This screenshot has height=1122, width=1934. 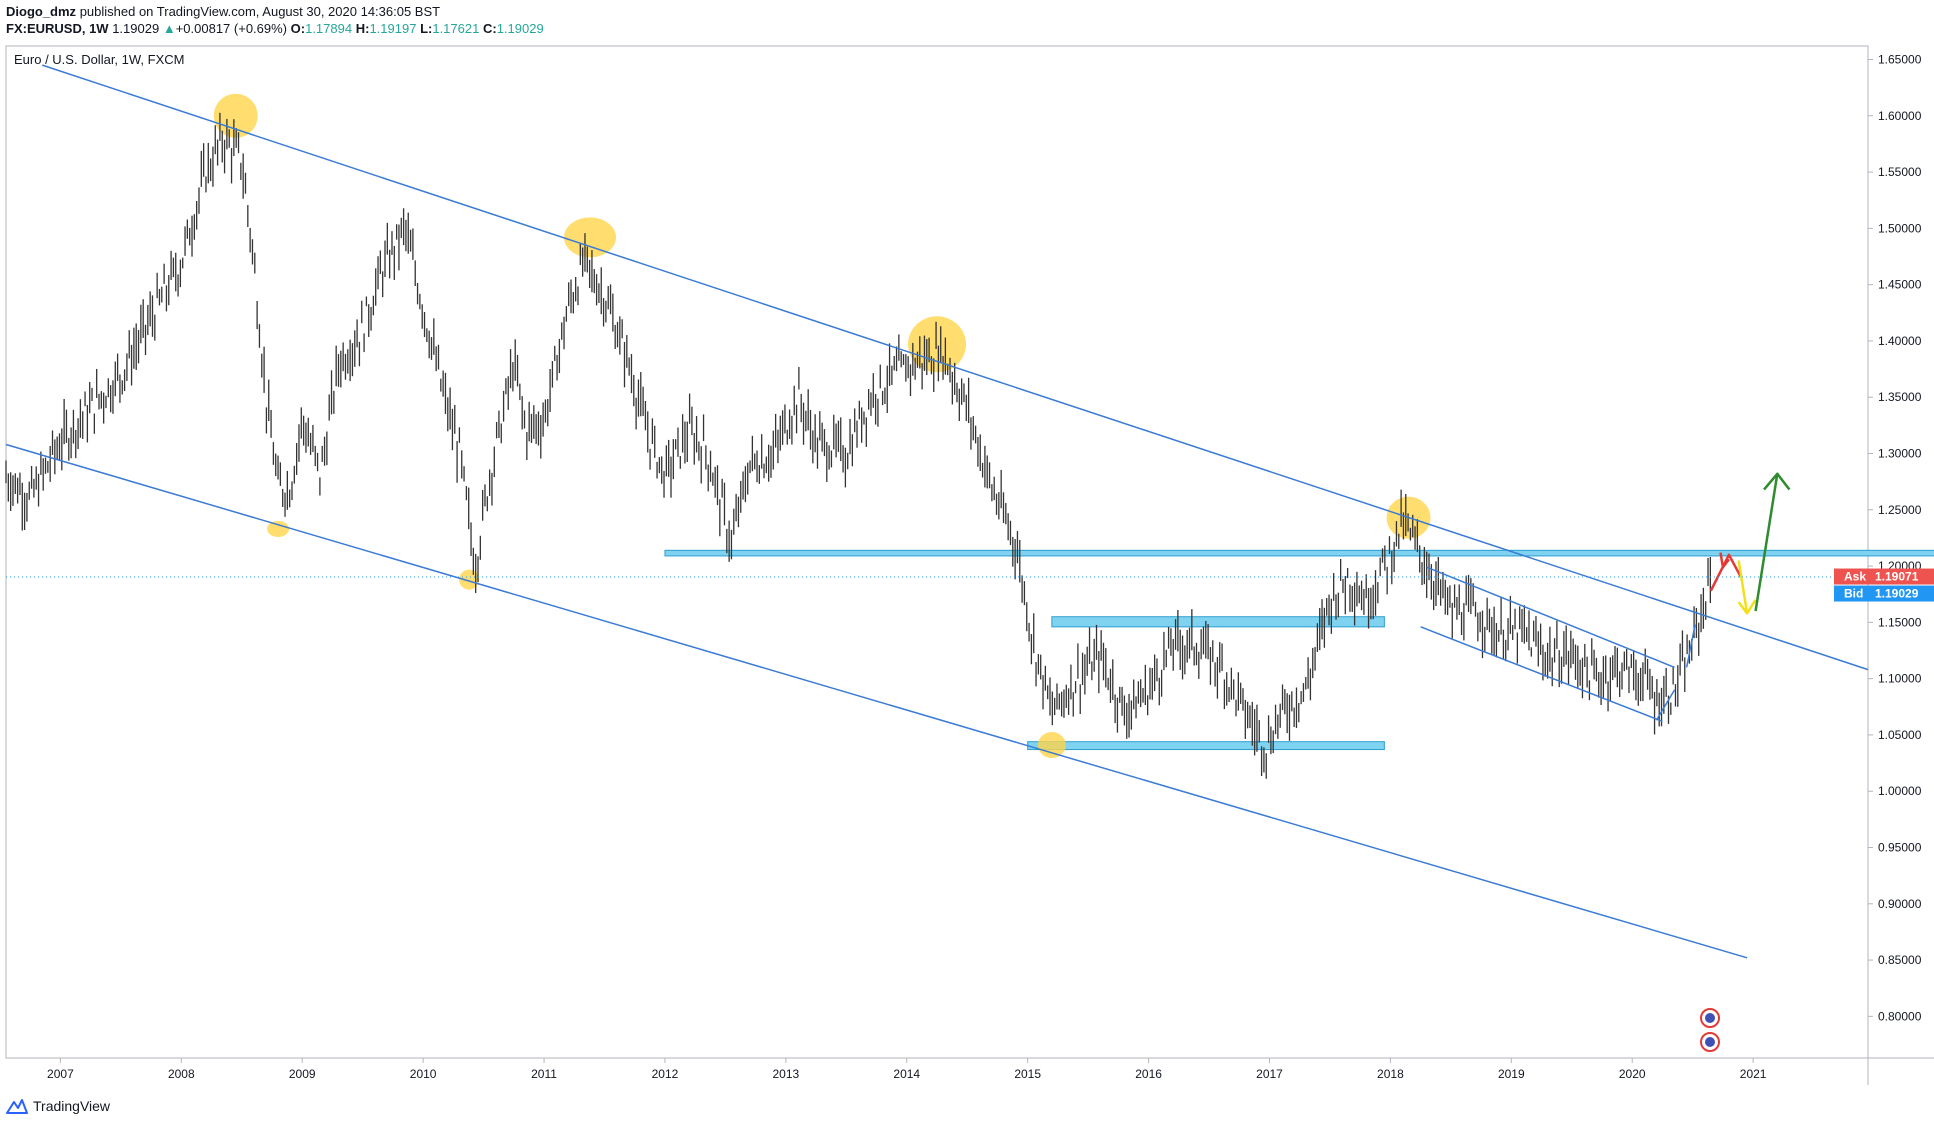 What do you see at coordinates (1900, 454) in the screenshot?
I see `price-tick-label: 1.30000` at bounding box center [1900, 454].